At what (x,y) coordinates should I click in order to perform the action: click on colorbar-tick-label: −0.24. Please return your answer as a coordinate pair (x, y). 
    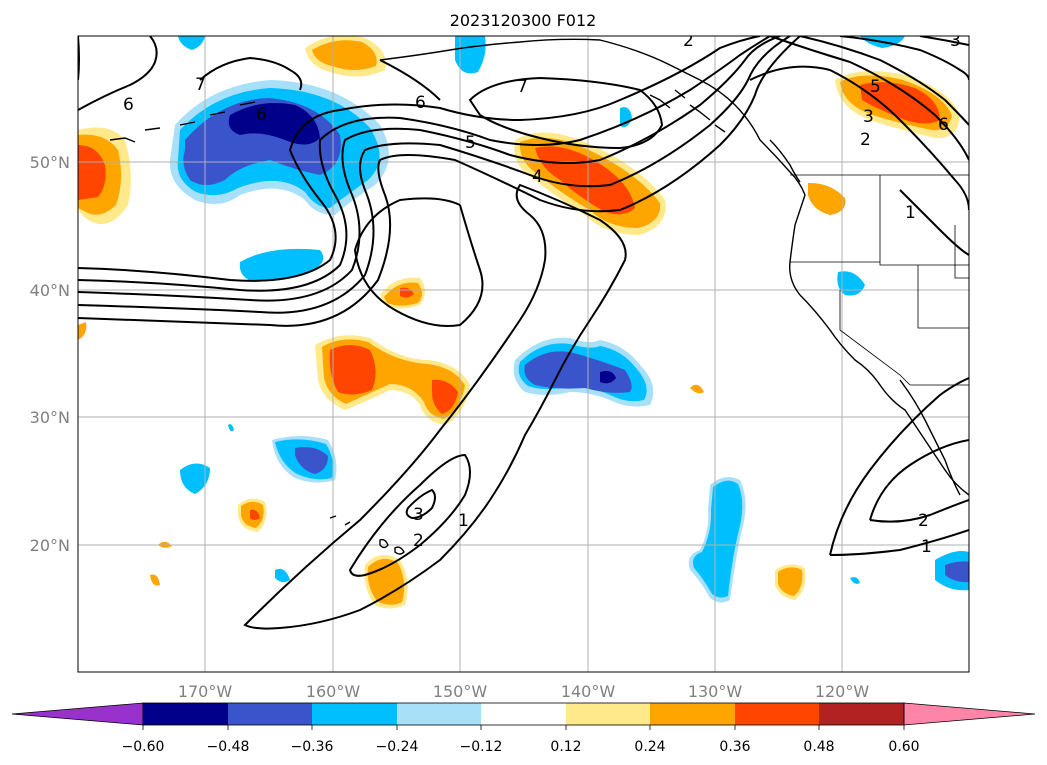
    Looking at the image, I should click on (397, 747).